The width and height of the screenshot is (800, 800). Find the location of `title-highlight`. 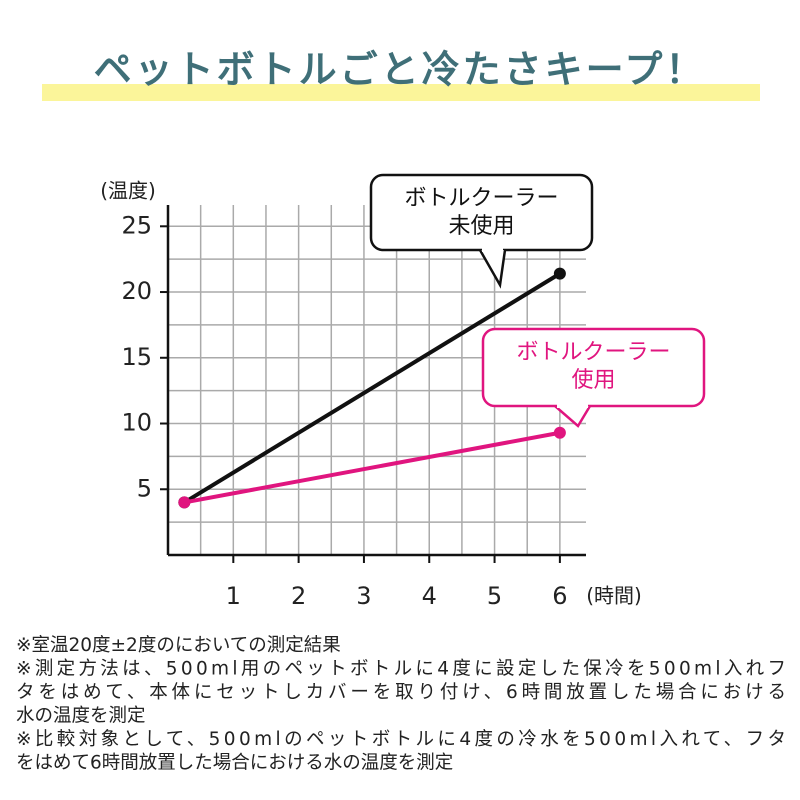

title-highlight is located at coordinates (401, 92).